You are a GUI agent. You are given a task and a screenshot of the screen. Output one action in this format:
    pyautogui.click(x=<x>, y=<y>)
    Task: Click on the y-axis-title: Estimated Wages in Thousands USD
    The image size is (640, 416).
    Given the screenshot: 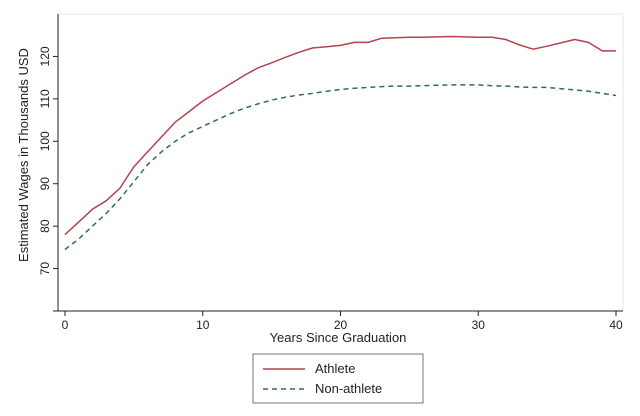 What is the action you would take?
    pyautogui.click(x=23, y=155)
    